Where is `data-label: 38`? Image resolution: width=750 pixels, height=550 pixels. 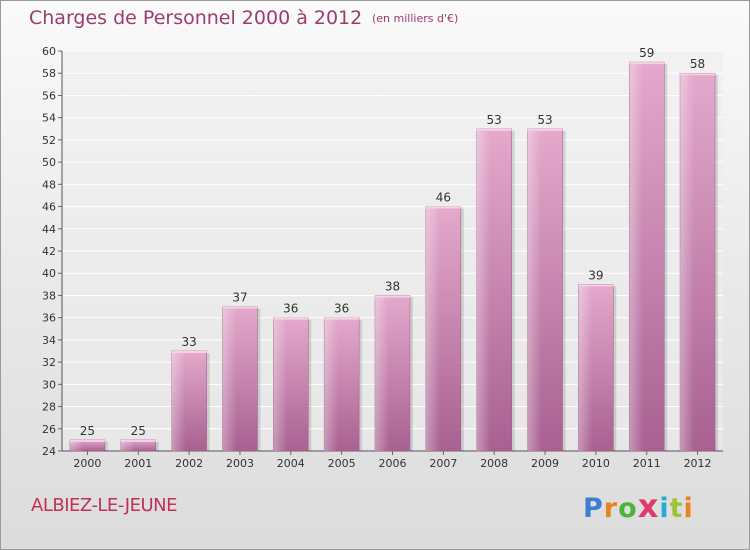
data-label: 38 is located at coordinates (392, 286).